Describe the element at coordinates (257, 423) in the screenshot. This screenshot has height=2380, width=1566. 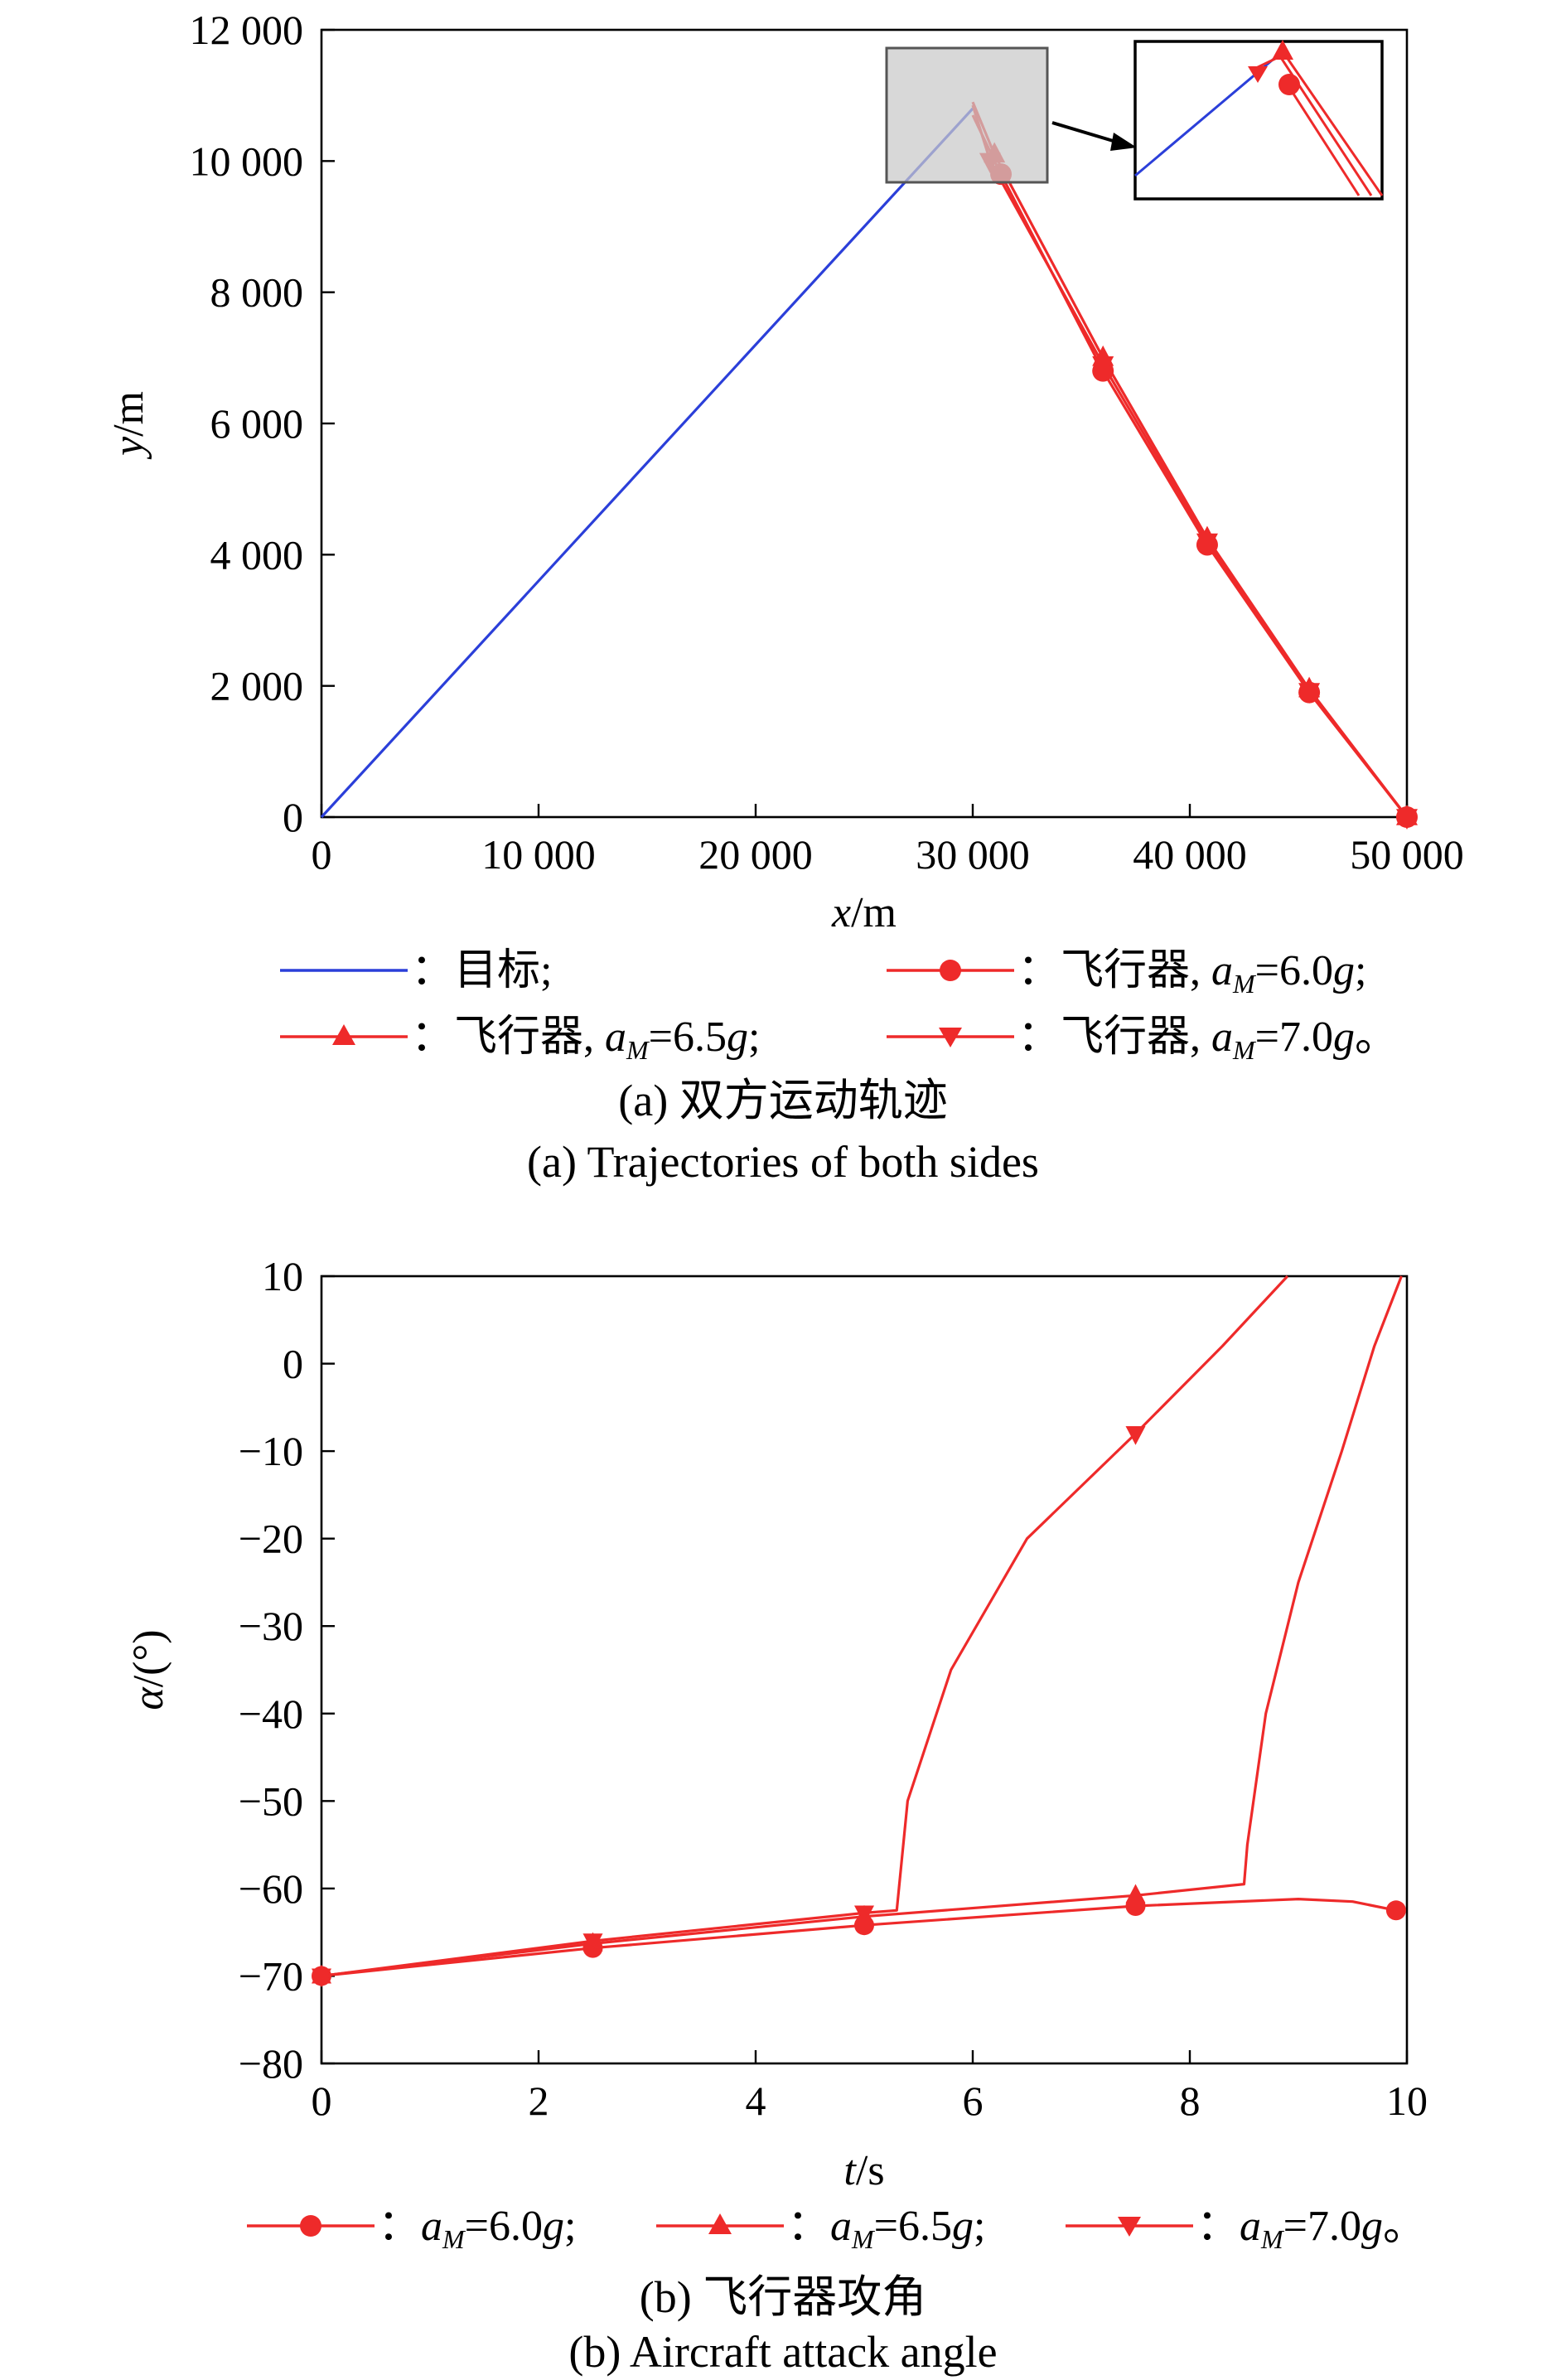
I see `y-tick-label: 6 000` at that location.